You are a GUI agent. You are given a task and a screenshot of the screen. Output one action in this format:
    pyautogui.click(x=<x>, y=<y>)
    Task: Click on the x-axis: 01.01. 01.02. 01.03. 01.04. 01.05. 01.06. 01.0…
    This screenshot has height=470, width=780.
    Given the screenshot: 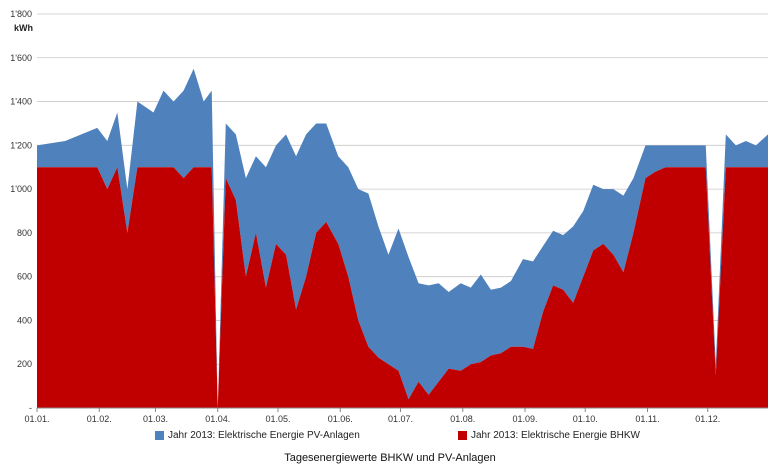 What is the action you would take?
    pyautogui.click(x=396, y=415)
    